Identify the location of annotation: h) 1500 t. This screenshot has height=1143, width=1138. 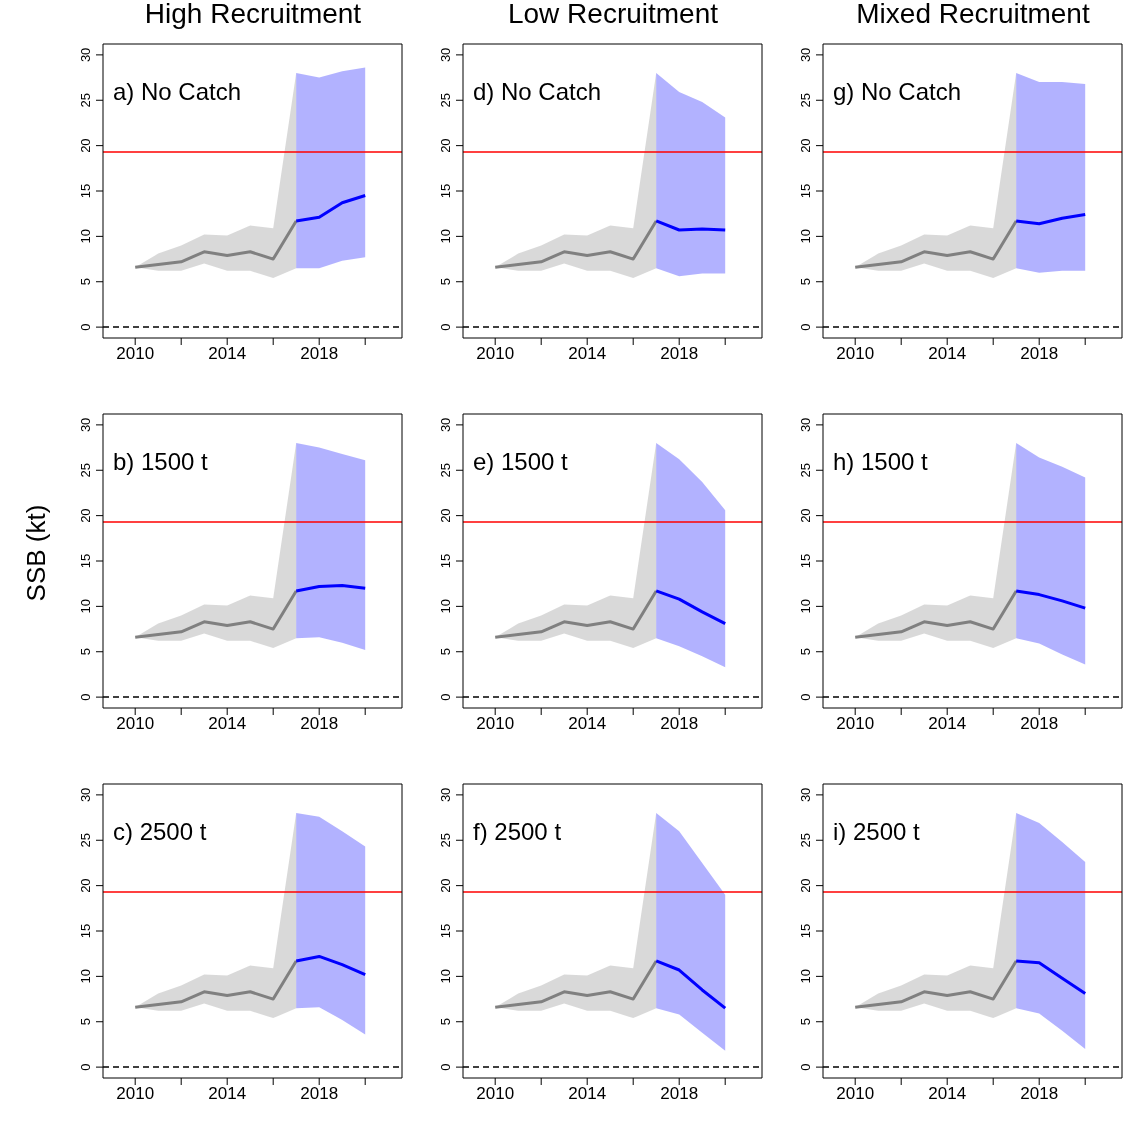
(880, 462).